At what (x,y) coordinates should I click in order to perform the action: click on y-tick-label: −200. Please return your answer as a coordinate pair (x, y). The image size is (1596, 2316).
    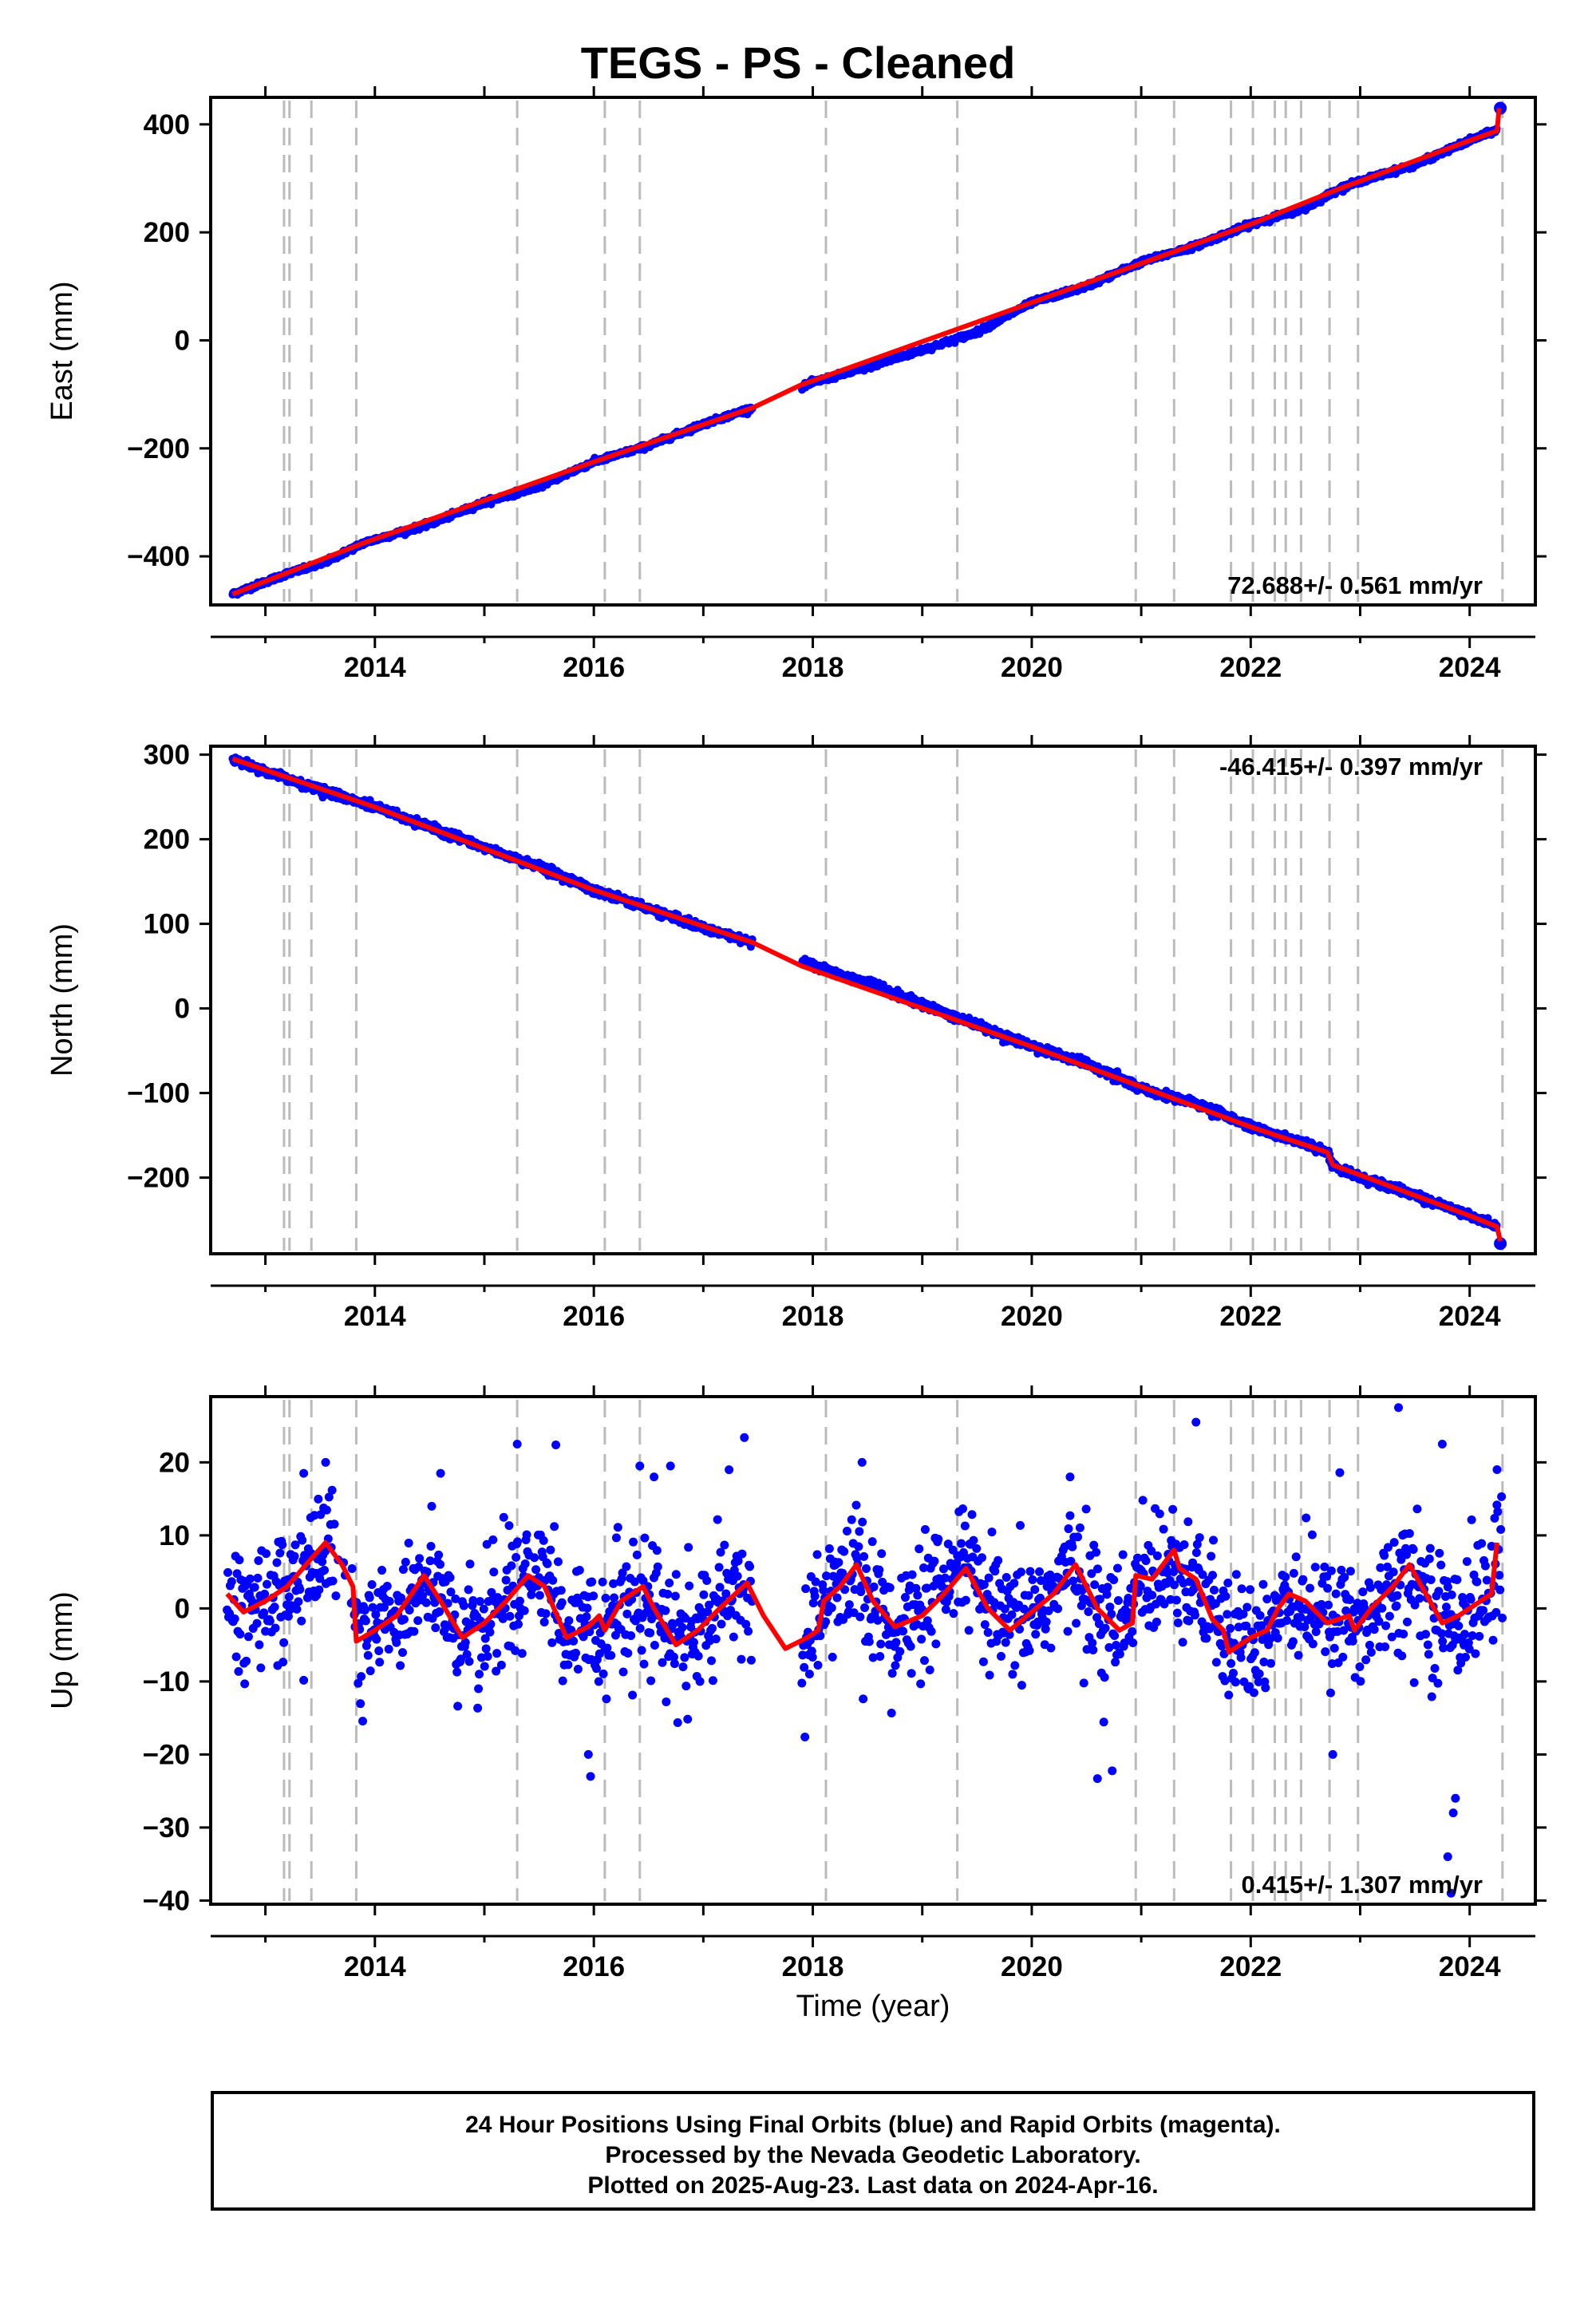
    Looking at the image, I should click on (158, 448).